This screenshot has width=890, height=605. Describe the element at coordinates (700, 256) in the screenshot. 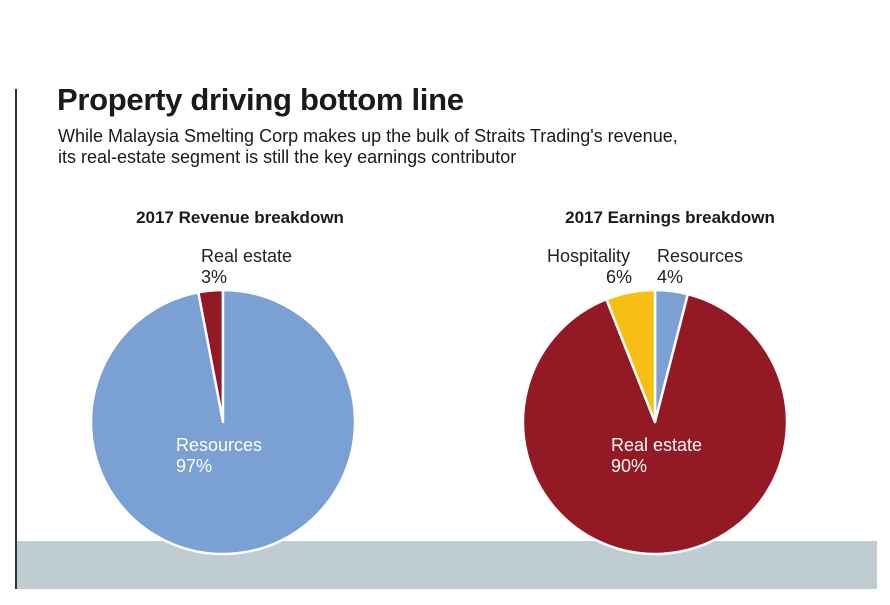

I see `earnings-slice-label-resources: Resources` at that location.